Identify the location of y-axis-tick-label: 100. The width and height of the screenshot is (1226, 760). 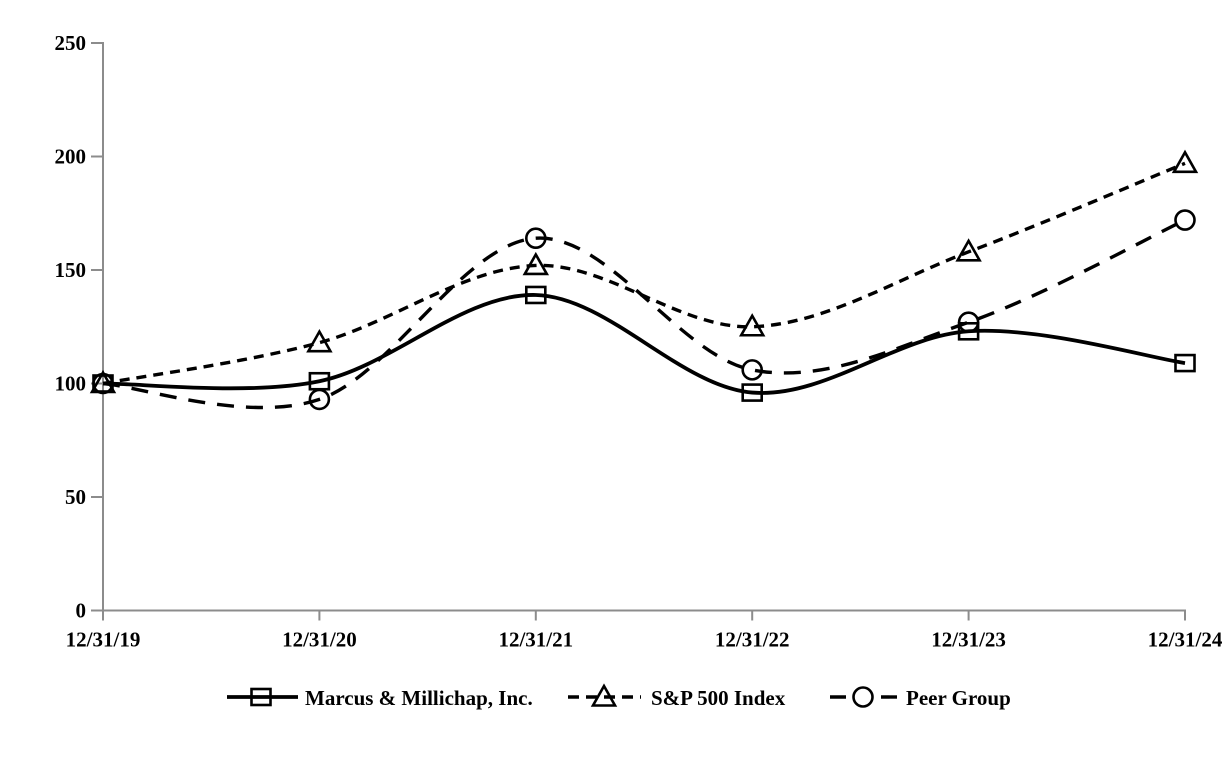
(71, 384).